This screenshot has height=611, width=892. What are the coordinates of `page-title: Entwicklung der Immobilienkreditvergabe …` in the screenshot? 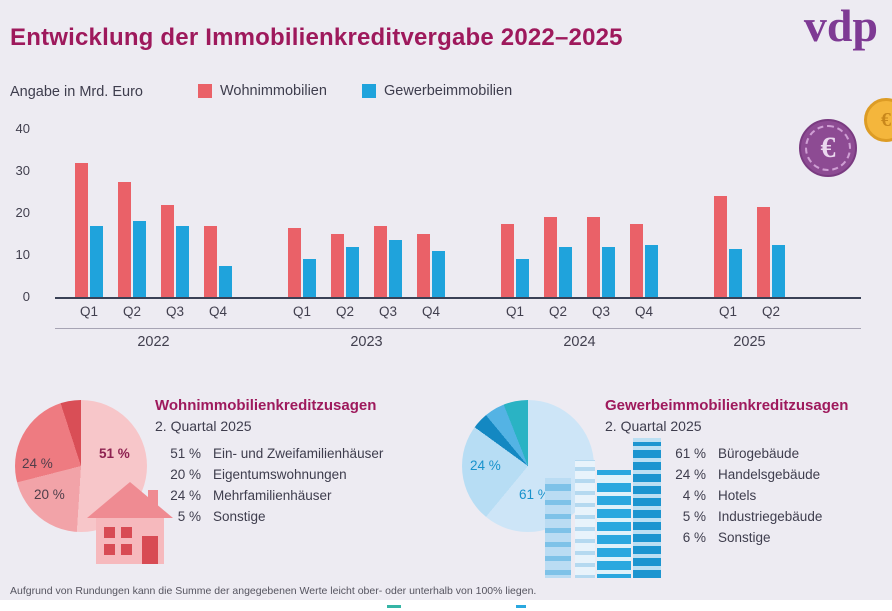 It's located at (316, 38).